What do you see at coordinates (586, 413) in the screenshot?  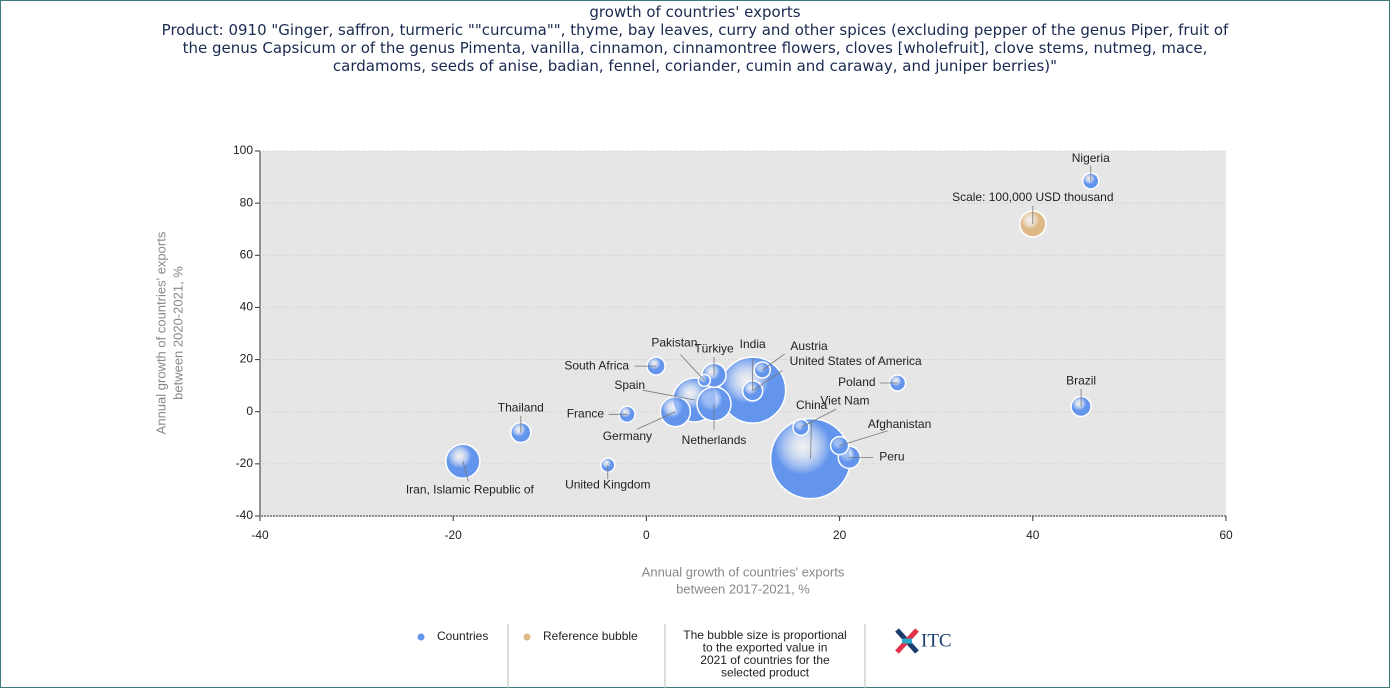 I see `point-label: France` at bounding box center [586, 413].